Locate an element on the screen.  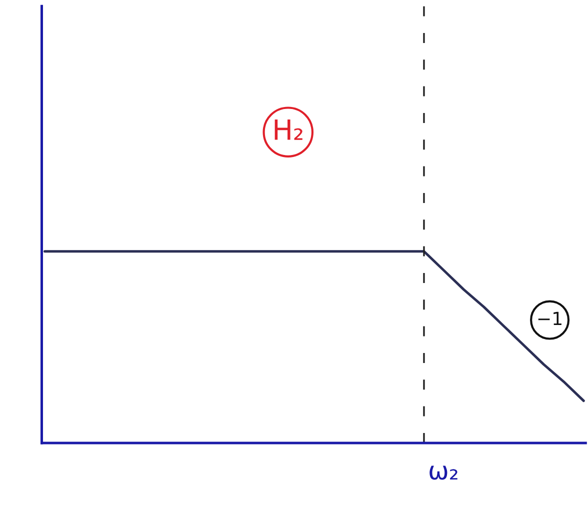
text: ω₂ is located at coordinates (444, 473).